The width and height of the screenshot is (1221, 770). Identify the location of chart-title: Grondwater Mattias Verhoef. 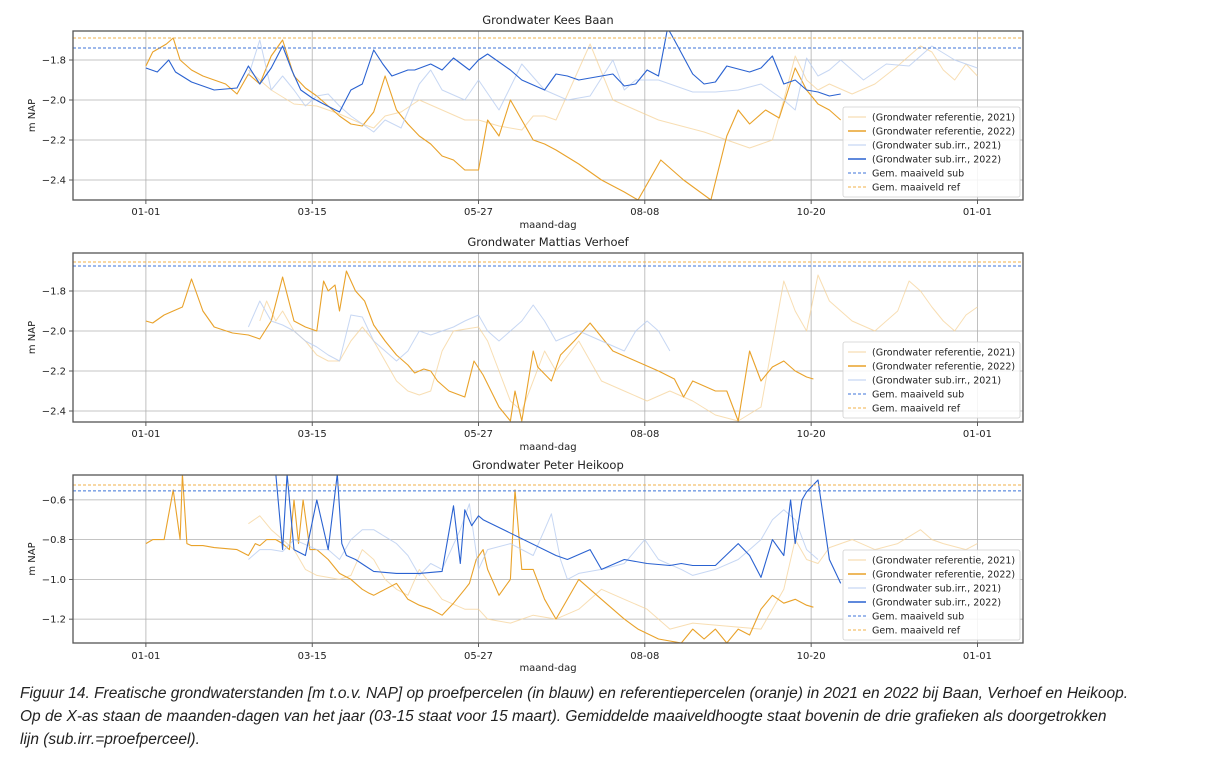
(548, 242).